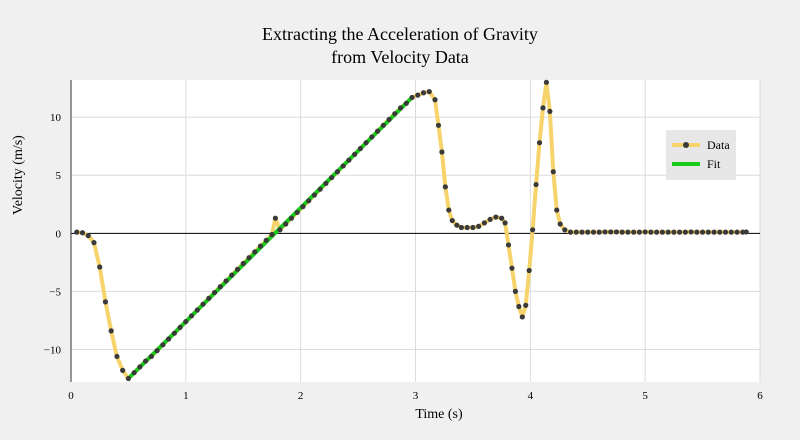 Image resolution: width=800 pixels, height=440 pixels. What do you see at coordinates (686, 145) in the screenshot?
I see `legend-data-marker` at bounding box center [686, 145].